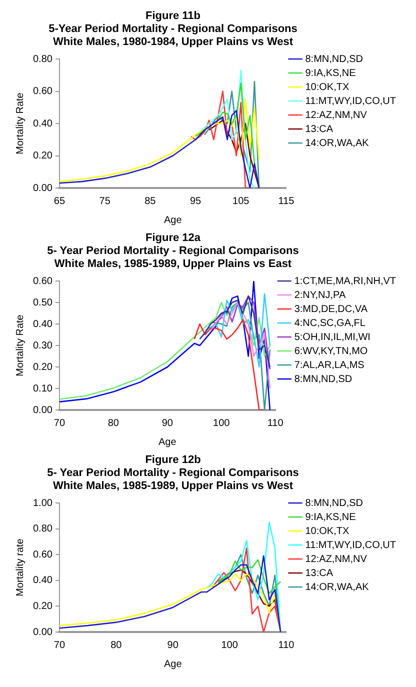 This screenshot has height=687, width=416. I want to click on y-axis-title: Mortality rate, so click(20, 567).